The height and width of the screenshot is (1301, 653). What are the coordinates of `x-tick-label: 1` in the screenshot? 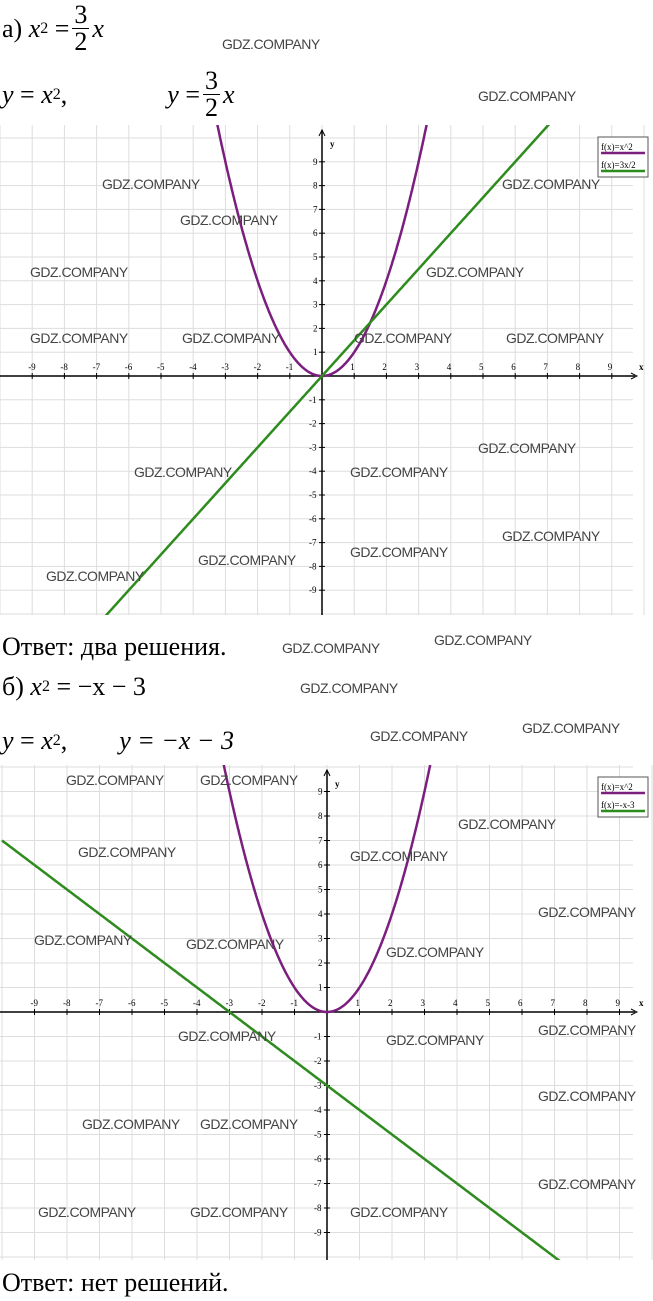 It's located at (352, 367).